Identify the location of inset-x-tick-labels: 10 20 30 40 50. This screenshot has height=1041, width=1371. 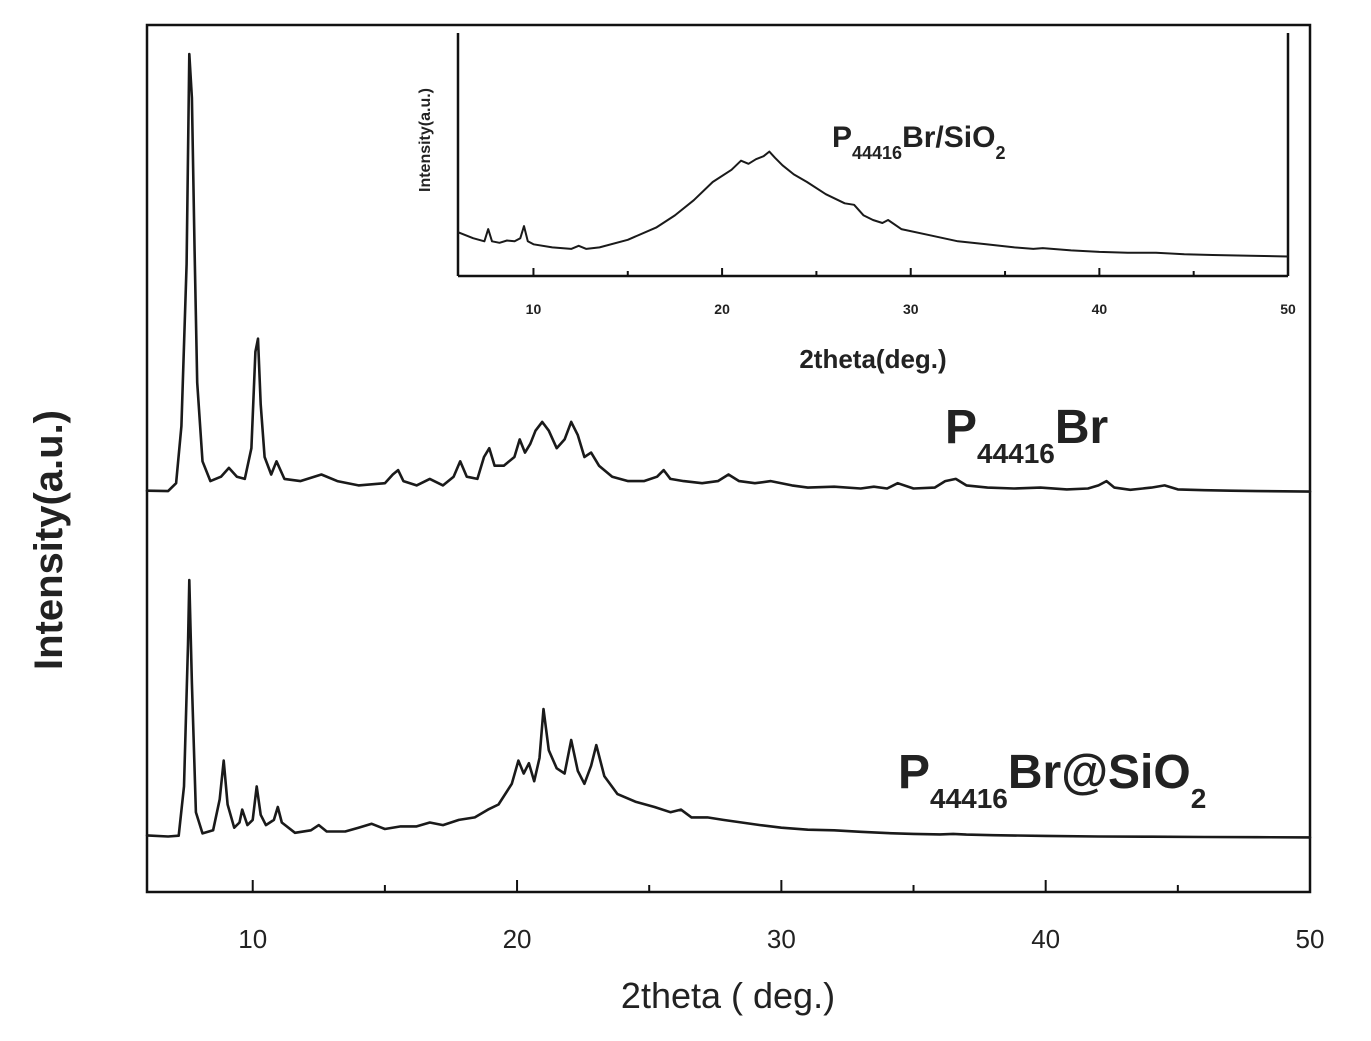
(911, 309).